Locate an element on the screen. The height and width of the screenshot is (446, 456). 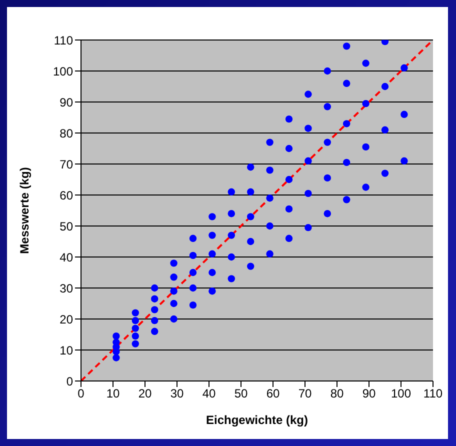
x-tick-label: 50 is located at coordinates (241, 393).